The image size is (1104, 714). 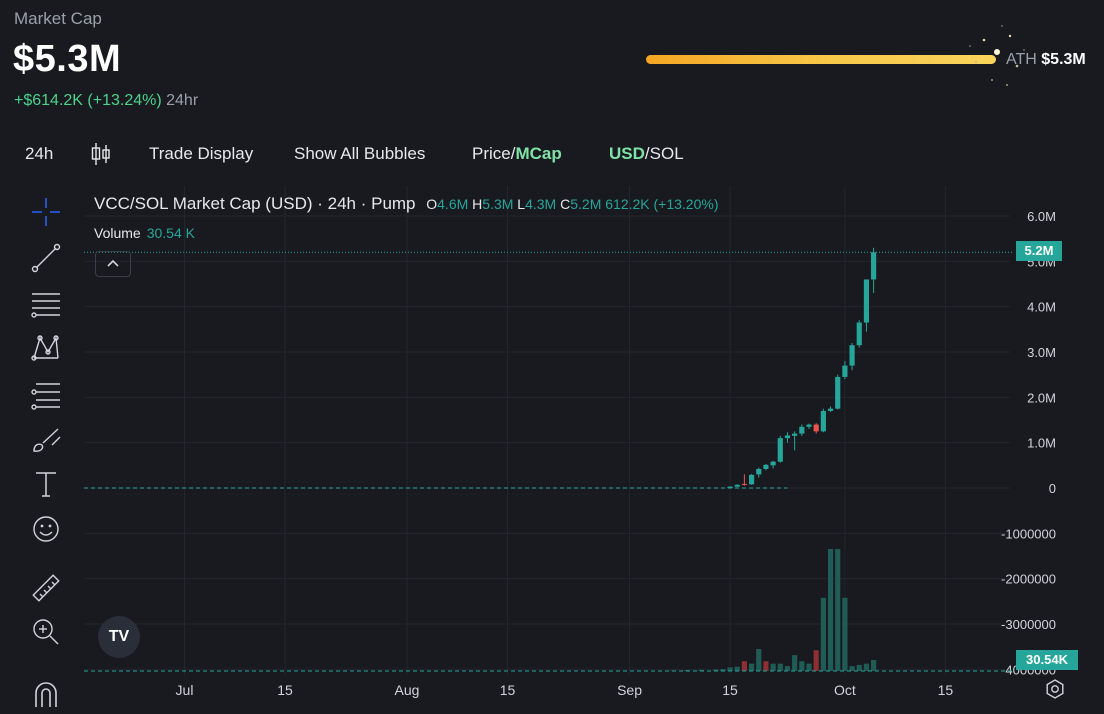 What do you see at coordinates (46, 588) in the screenshot?
I see `ruler-icon` at bounding box center [46, 588].